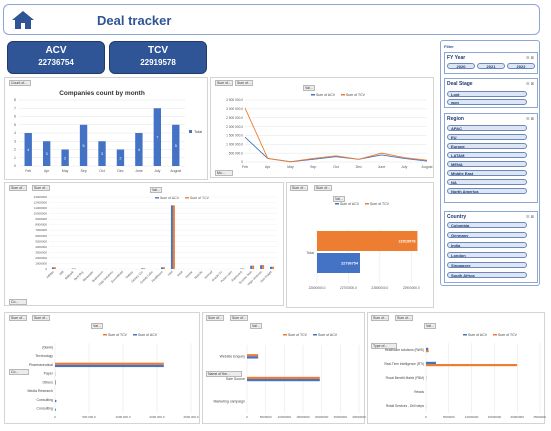  I want to click on data-label: 3, so click(47, 154).